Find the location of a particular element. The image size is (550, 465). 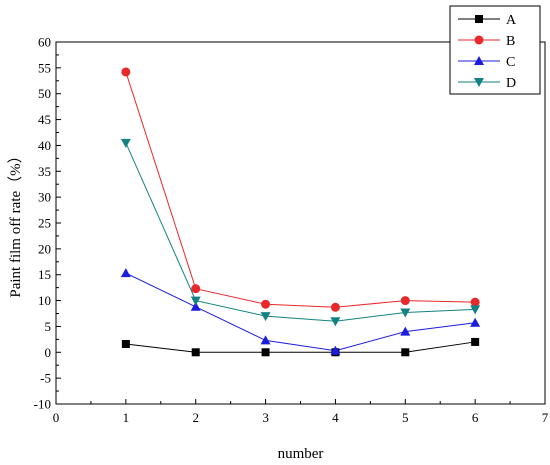

y-tick-label: 55 is located at coordinates (44, 67).